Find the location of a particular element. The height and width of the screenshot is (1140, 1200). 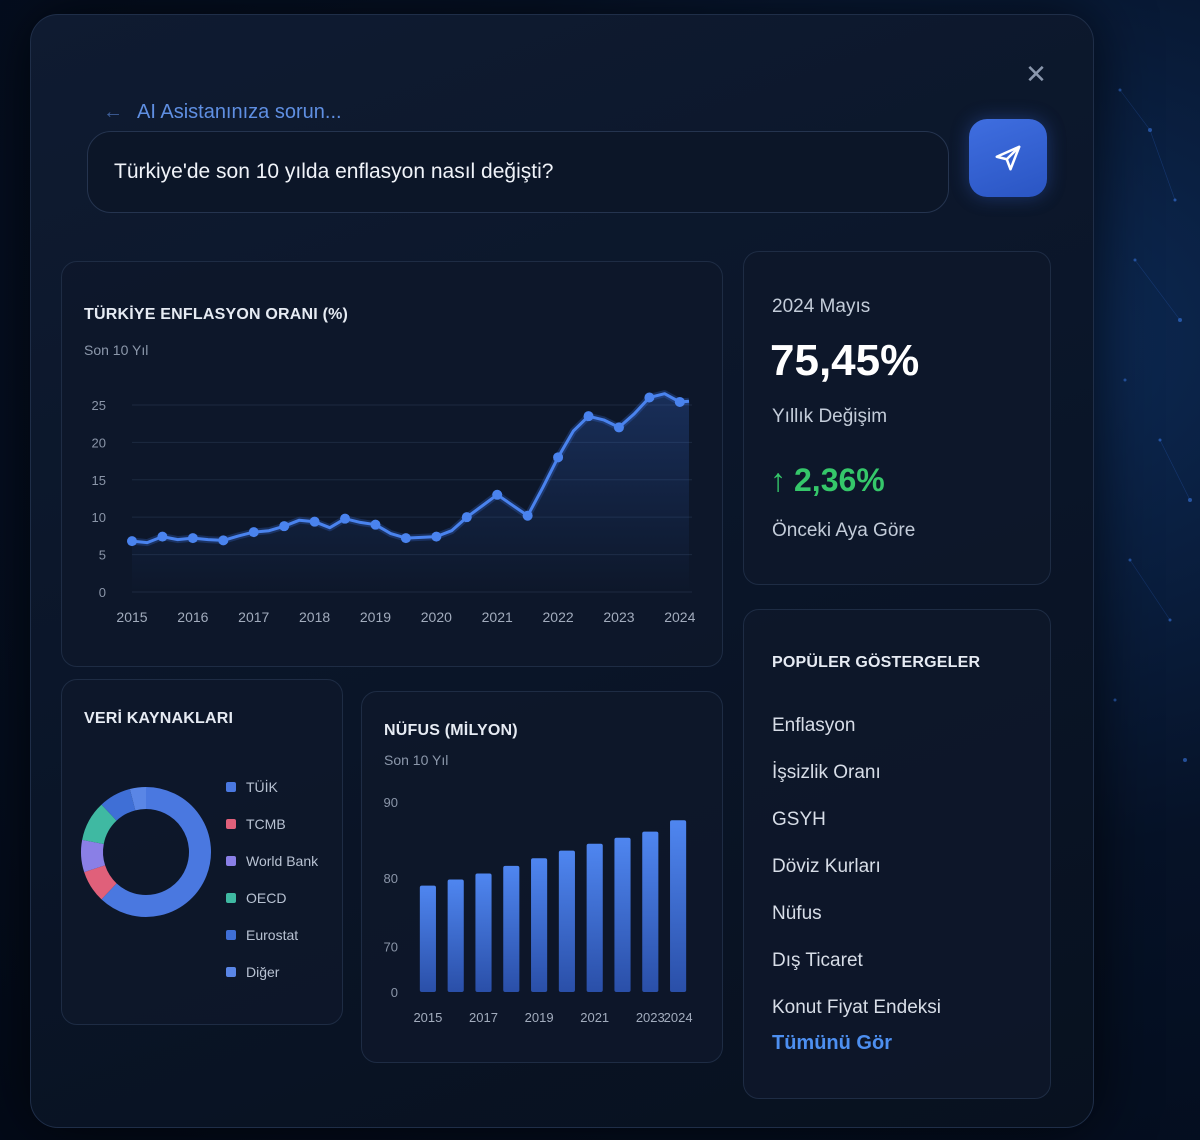

legend-label: World Bank is located at coordinates (282, 860).